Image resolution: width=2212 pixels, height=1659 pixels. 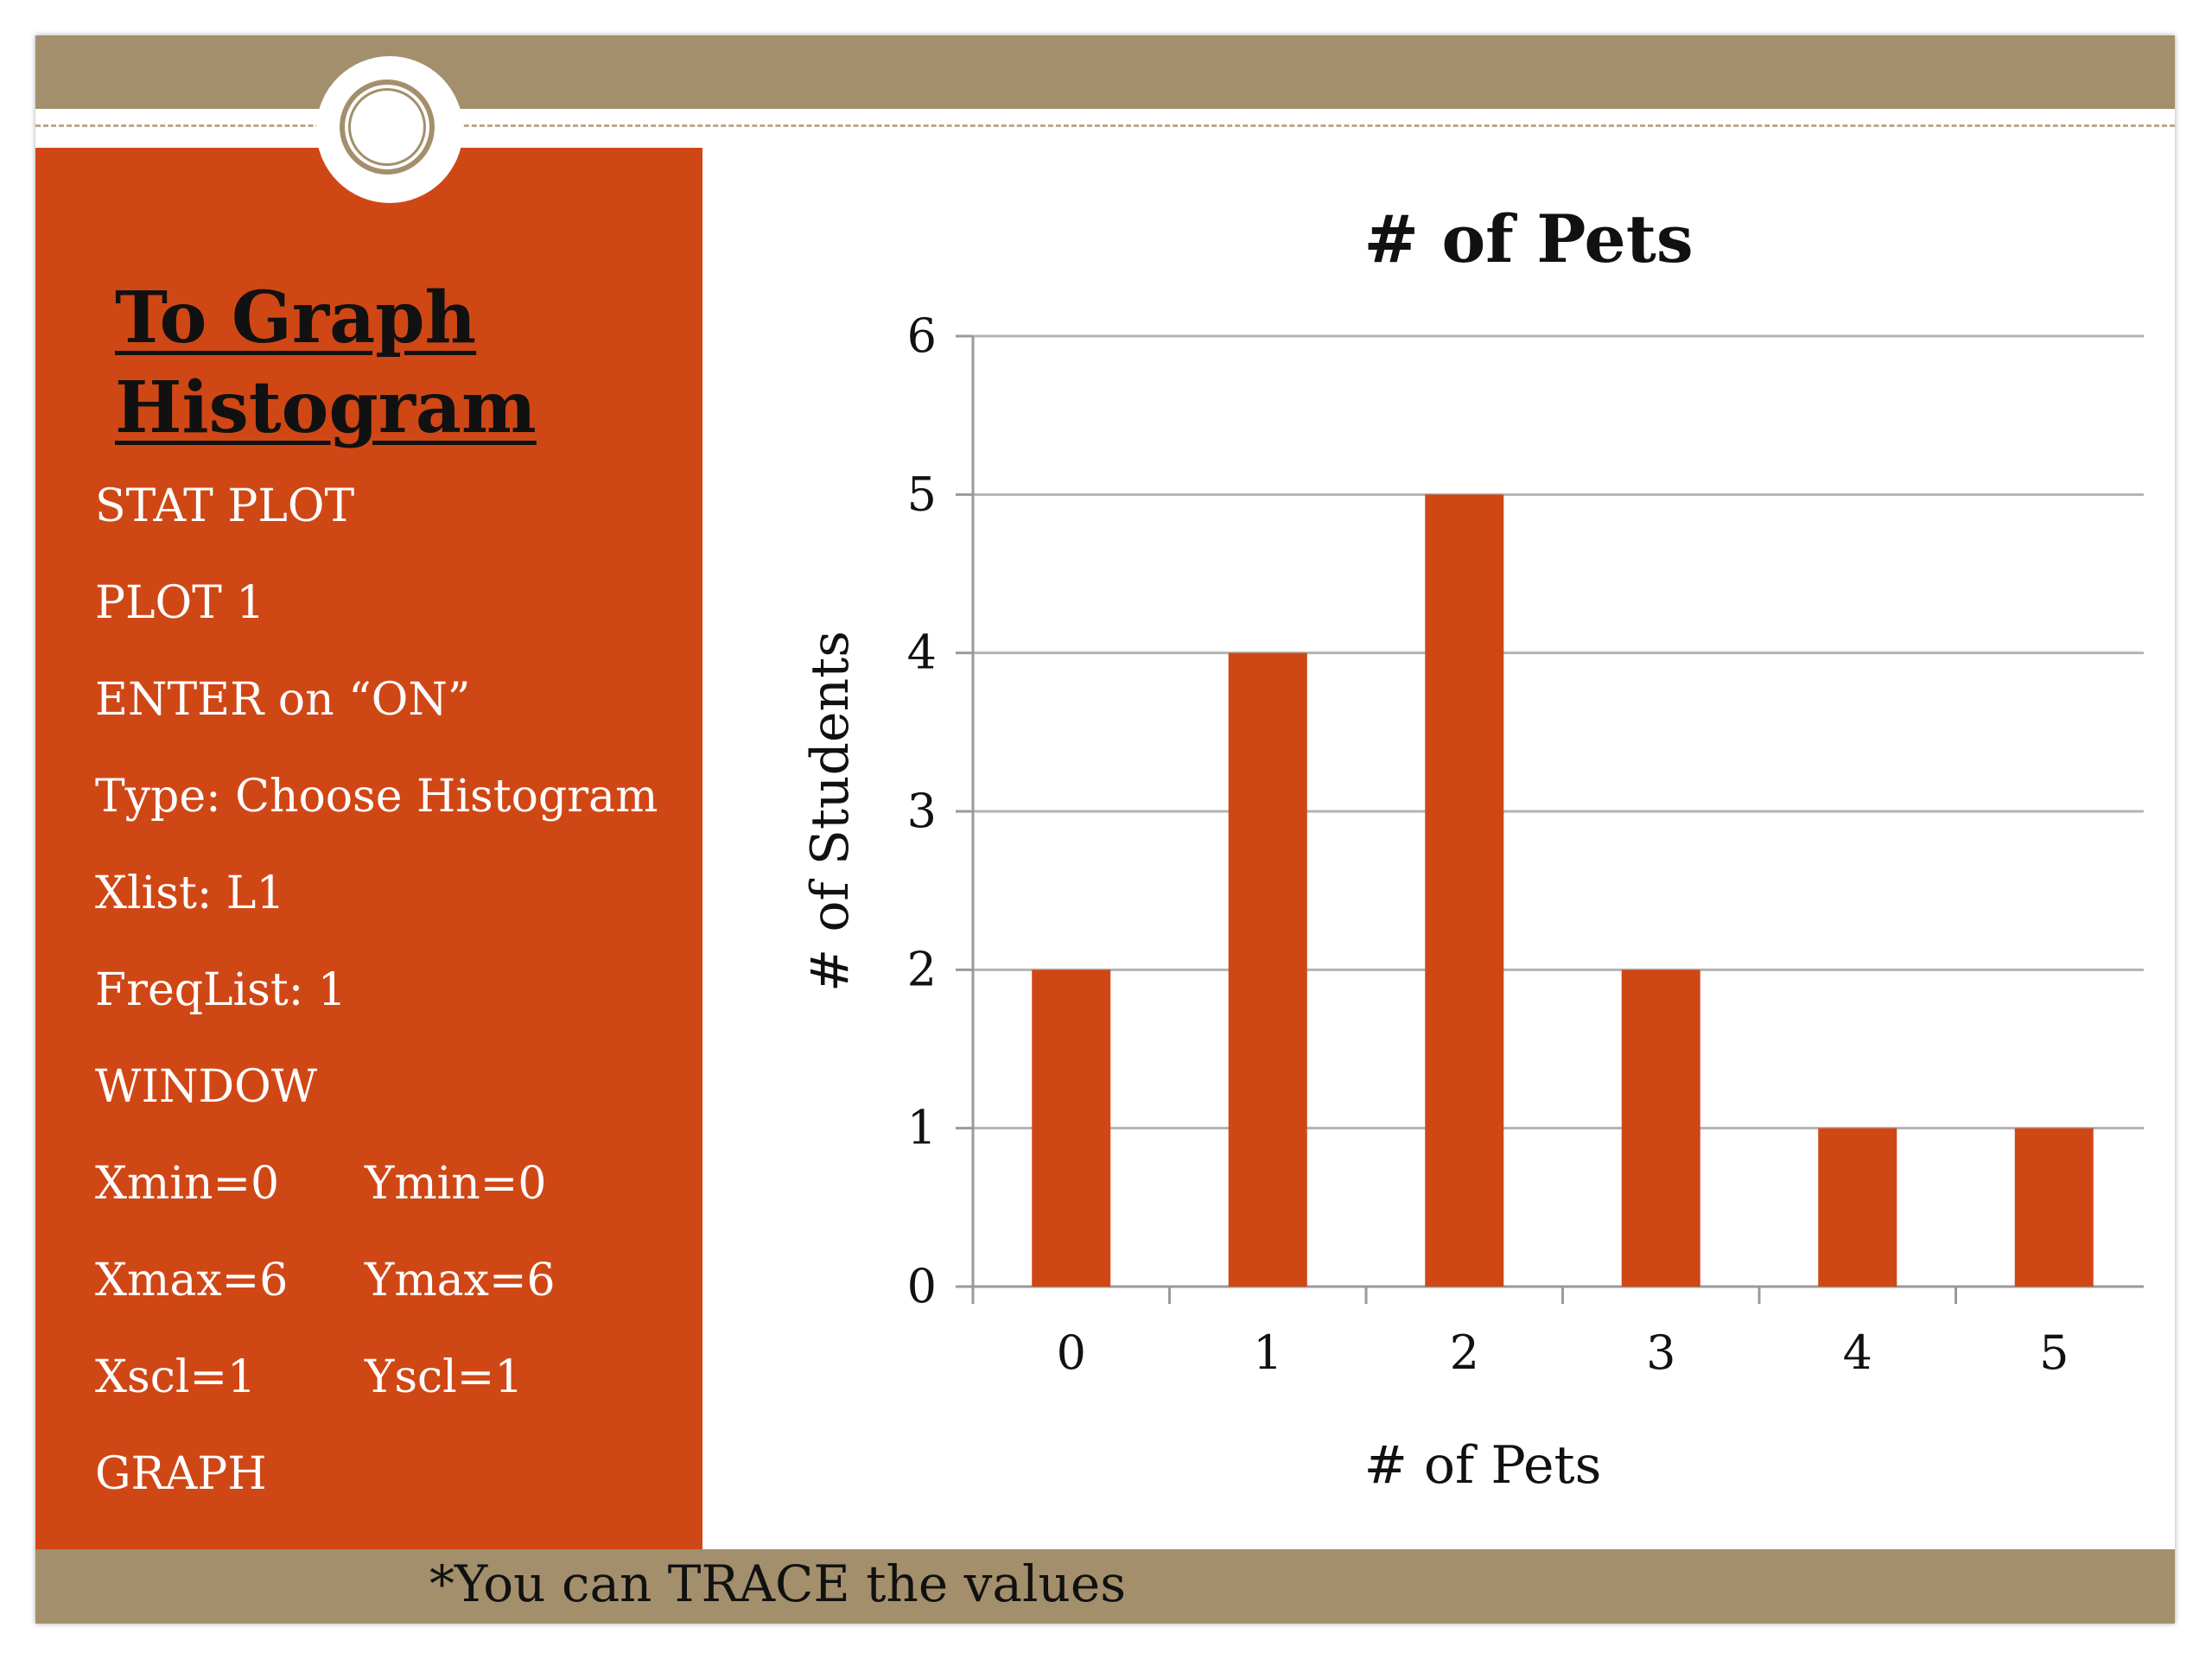 What do you see at coordinates (326, 363) in the screenshot?
I see `panel-title: To Graph Histogram` at bounding box center [326, 363].